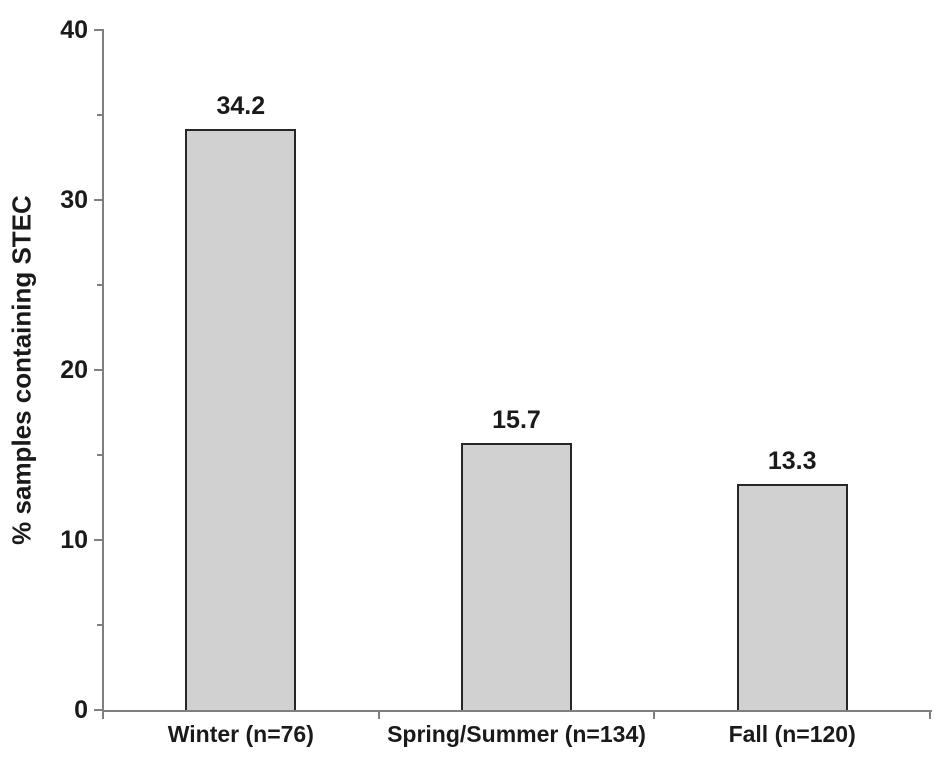 The image size is (945, 758). What do you see at coordinates (74, 370) in the screenshot?
I see `y-tick-label: 20` at bounding box center [74, 370].